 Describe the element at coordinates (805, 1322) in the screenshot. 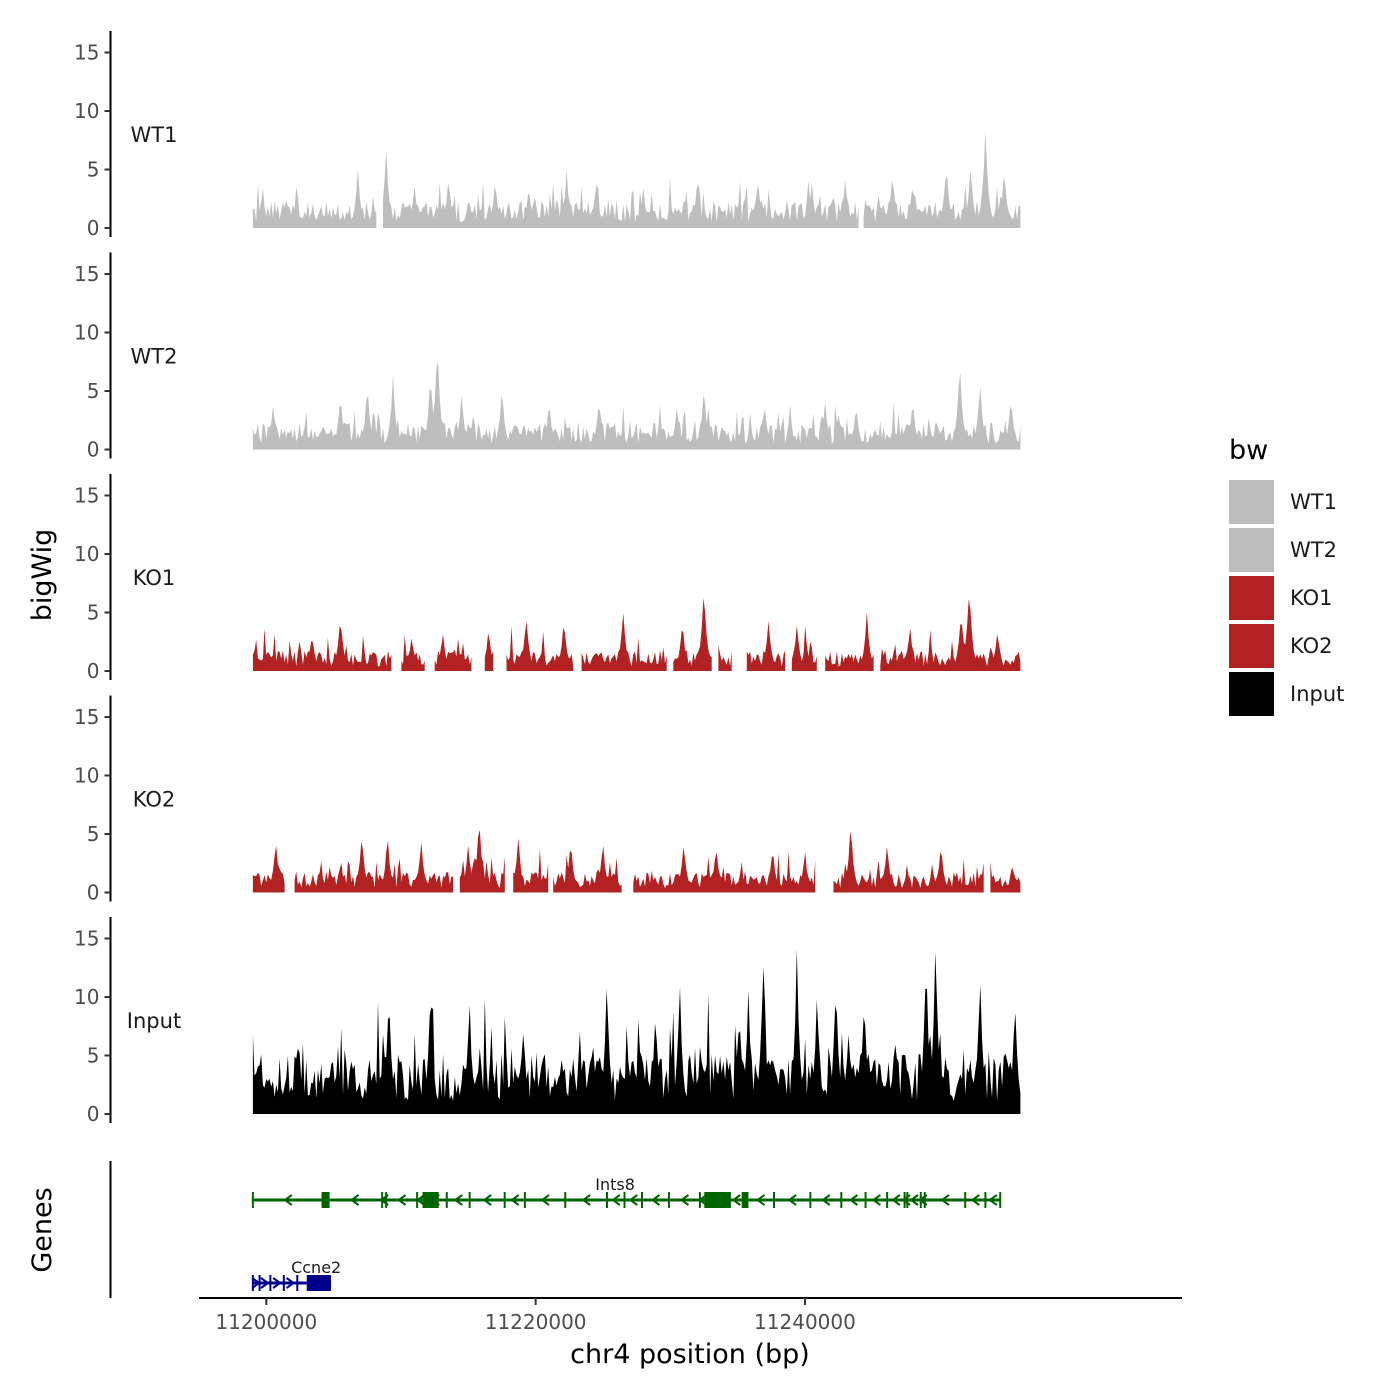

I see `x-tick-label: 11240000` at that location.